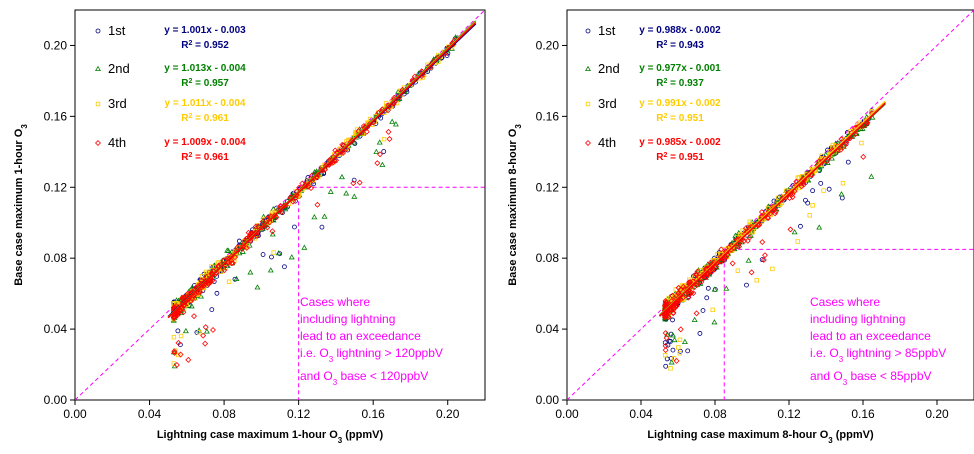 The height and width of the screenshot is (454, 974). What do you see at coordinates (680, 103) in the screenshot?
I see `regression-equation: y = 0.991x - 0.002` at bounding box center [680, 103].